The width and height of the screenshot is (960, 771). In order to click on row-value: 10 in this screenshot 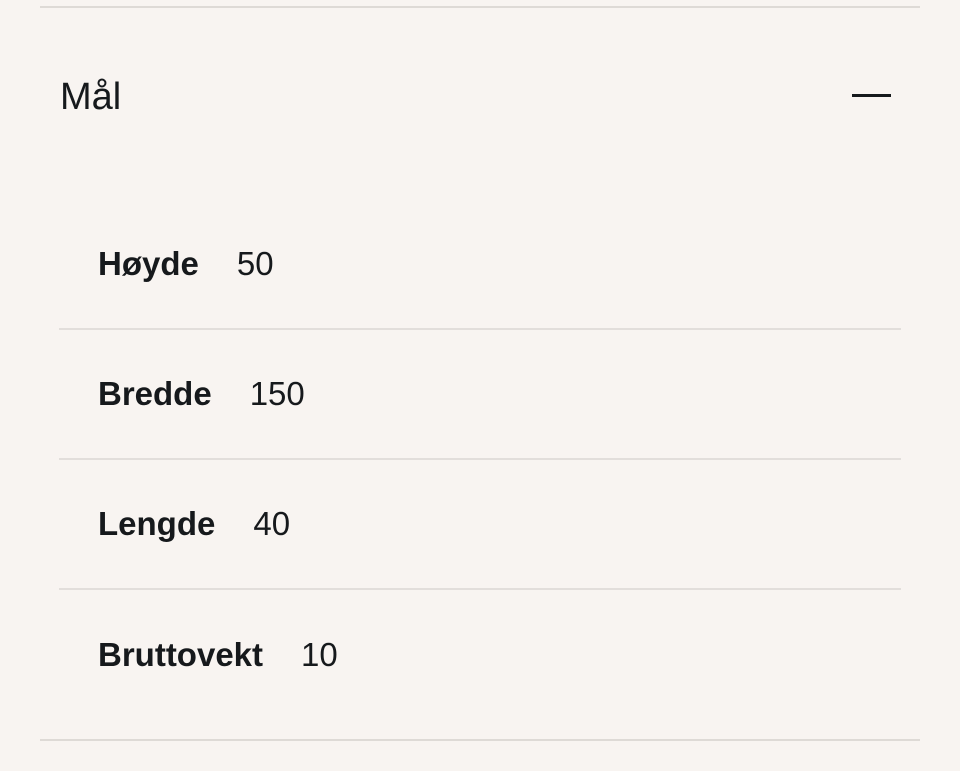, I will do `click(319, 654)`.